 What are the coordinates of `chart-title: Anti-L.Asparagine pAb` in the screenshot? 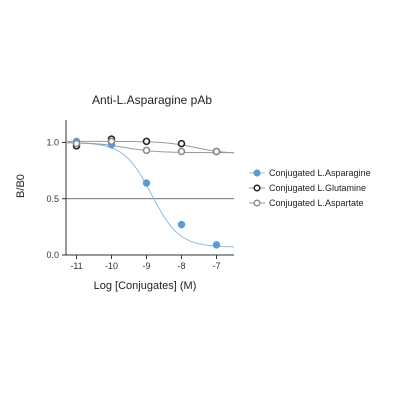 It's located at (152, 100).